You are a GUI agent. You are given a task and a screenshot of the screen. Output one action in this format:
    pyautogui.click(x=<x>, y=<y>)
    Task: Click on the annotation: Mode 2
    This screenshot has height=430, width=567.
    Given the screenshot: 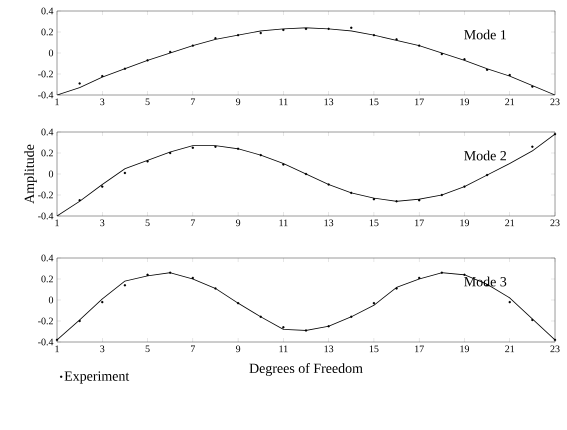 What is the action you would take?
    pyautogui.click(x=485, y=155)
    